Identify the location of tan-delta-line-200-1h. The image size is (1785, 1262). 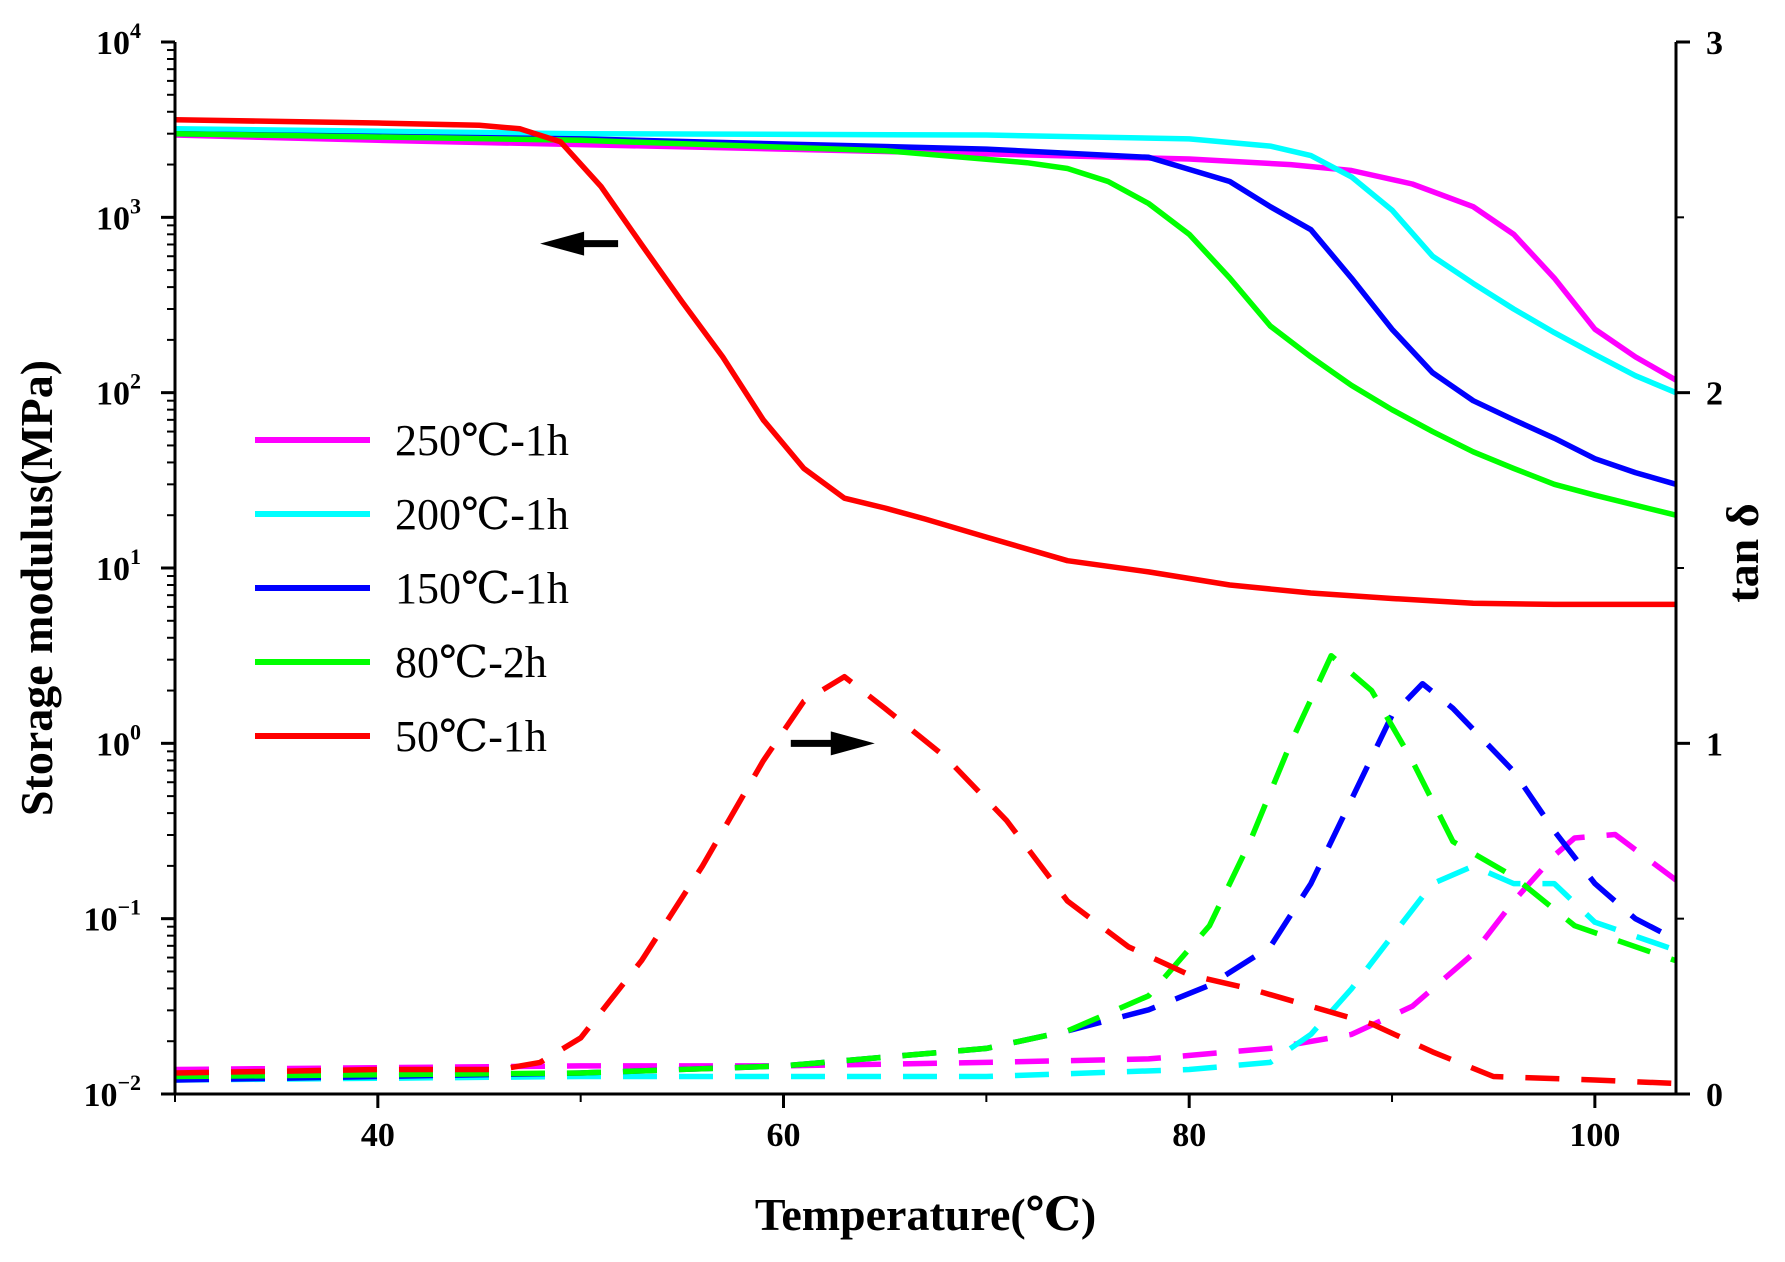
(925, 973).